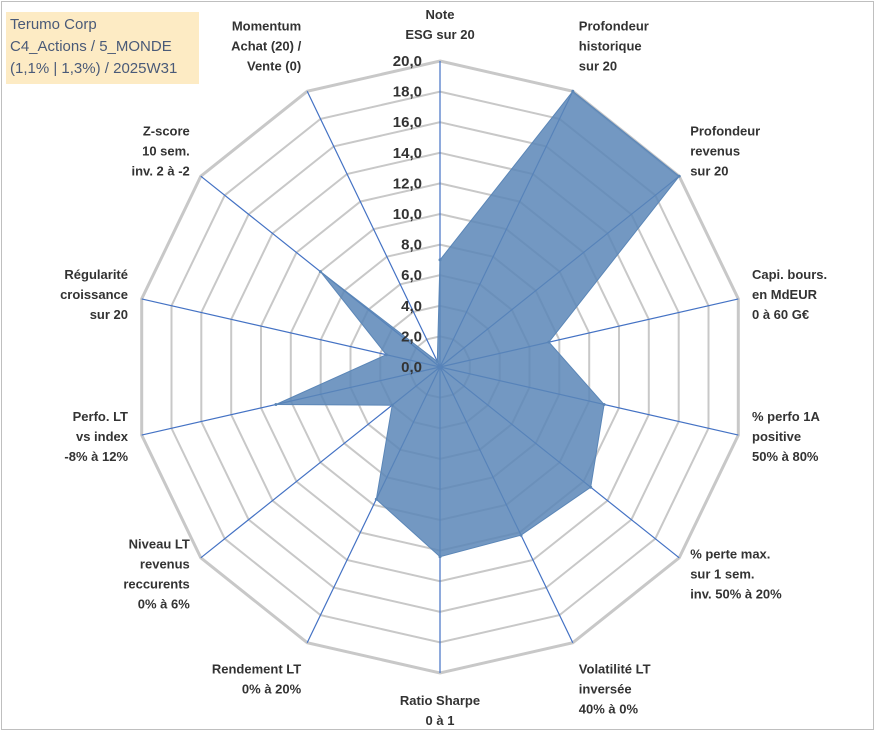 Image resolution: width=875 pixels, height=731 pixels. Describe the element at coordinates (272, 688) in the screenshot. I see `axis-label: 0% à 20%` at that location.